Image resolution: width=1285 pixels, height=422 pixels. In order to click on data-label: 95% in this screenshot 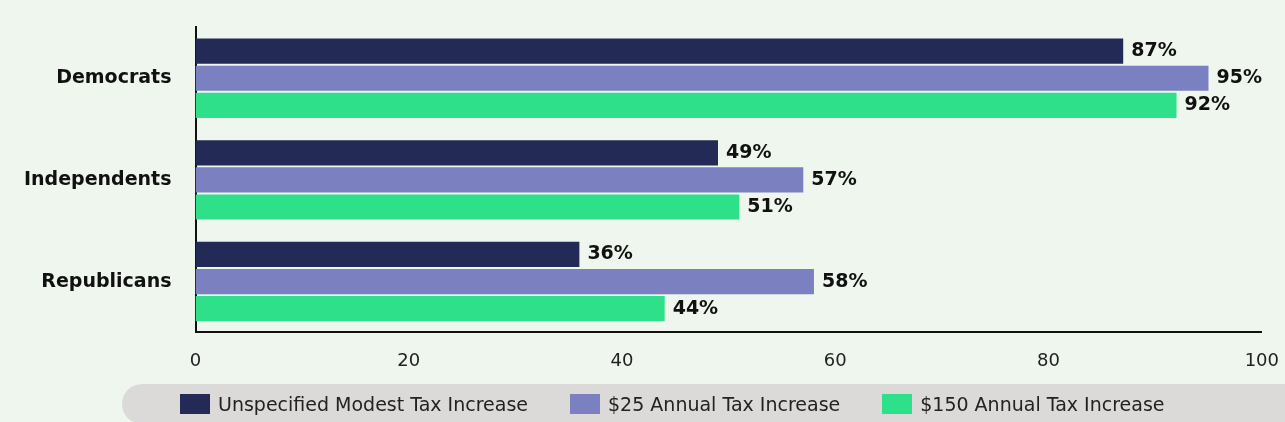, I will do `click(1239, 76)`.